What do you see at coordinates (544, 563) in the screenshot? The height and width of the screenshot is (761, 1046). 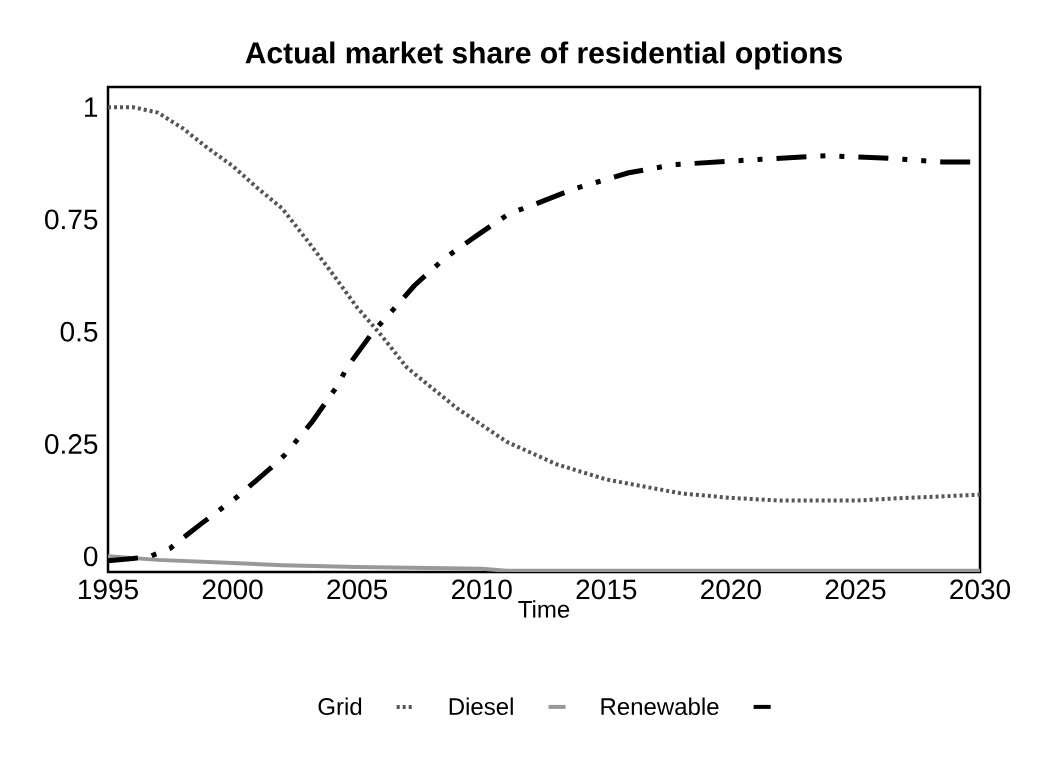 I see `line-series` at bounding box center [544, 563].